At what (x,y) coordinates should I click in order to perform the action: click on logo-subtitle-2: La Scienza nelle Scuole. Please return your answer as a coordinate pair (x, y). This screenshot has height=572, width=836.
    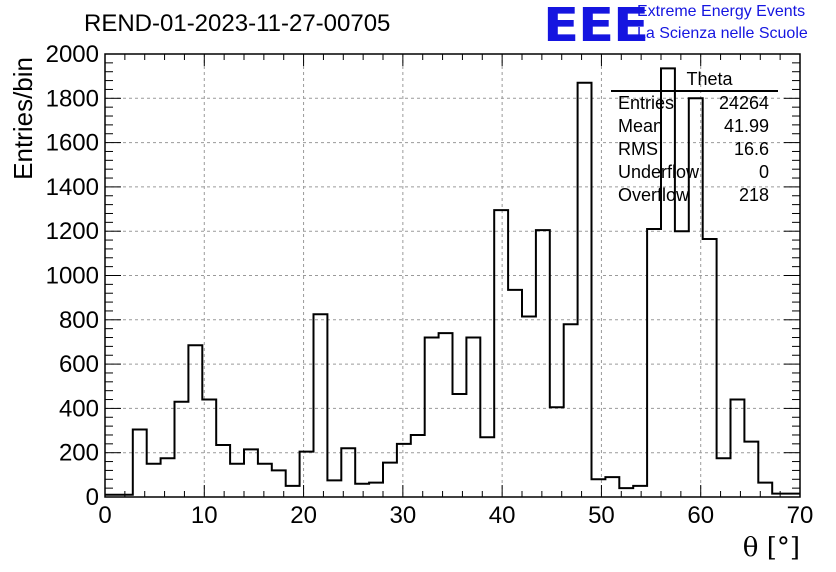
    Looking at the image, I should click on (722, 33).